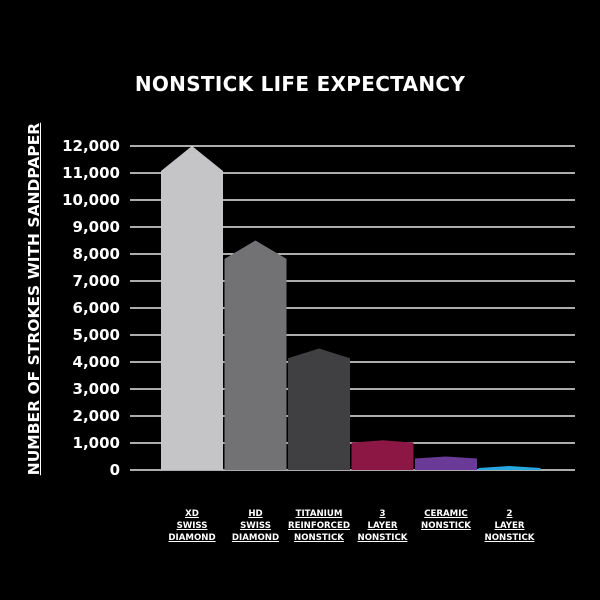 The height and width of the screenshot is (600, 600). What do you see at coordinates (96, 227) in the screenshot?
I see `y-tick-label: 9,000` at bounding box center [96, 227].